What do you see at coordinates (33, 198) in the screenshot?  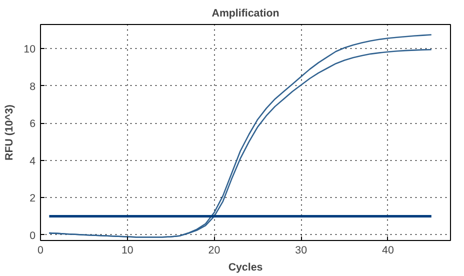 I see `y-tick-label: 2` at bounding box center [33, 198].